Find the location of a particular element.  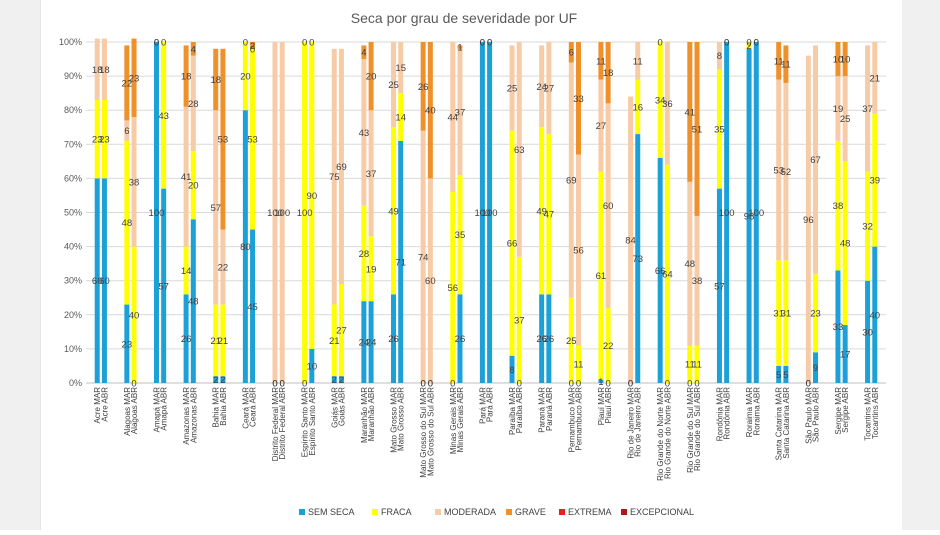

data-label: 41 is located at coordinates (690, 112).